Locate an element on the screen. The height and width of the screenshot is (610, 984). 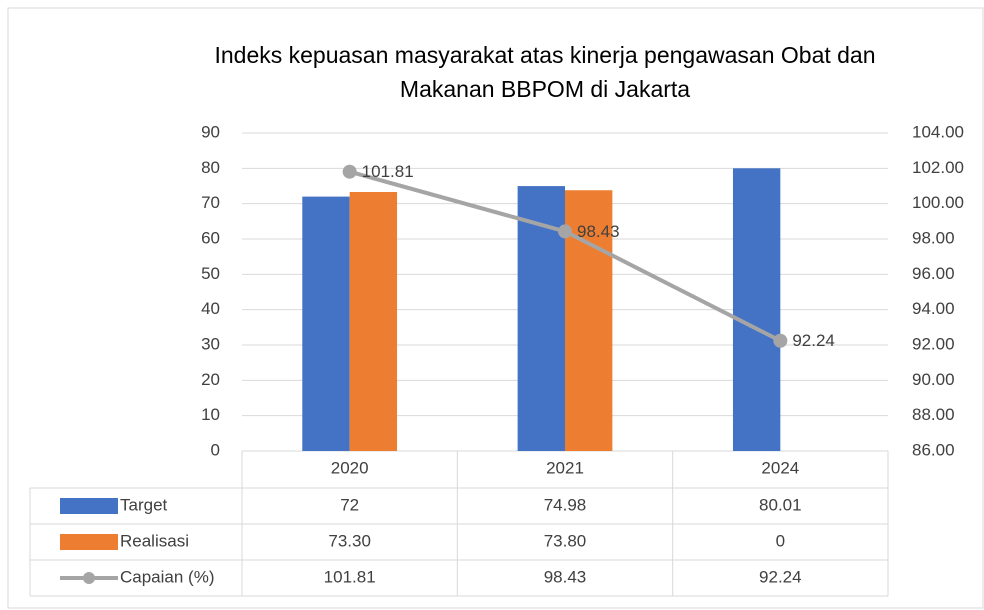
x-tick-label: 2020 is located at coordinates (350, 467).